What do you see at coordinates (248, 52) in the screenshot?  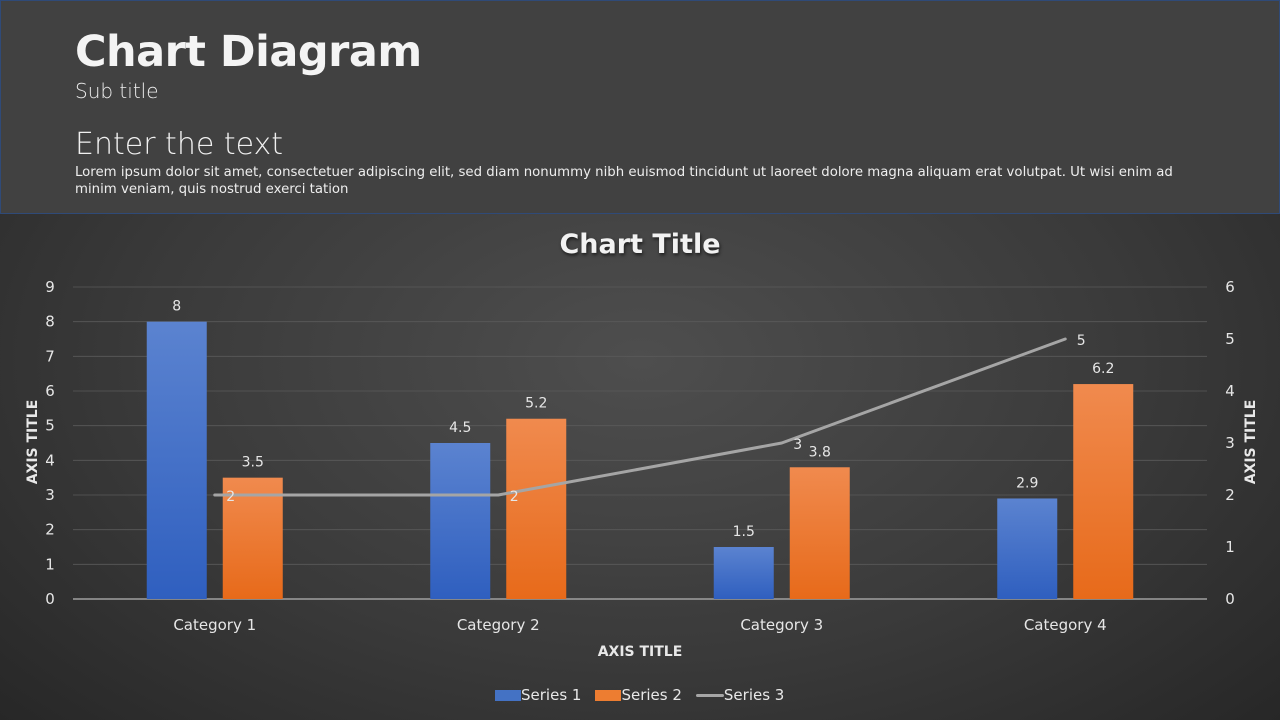 I see `page-title: Chart Diagram` at bounding box center [248, 52].